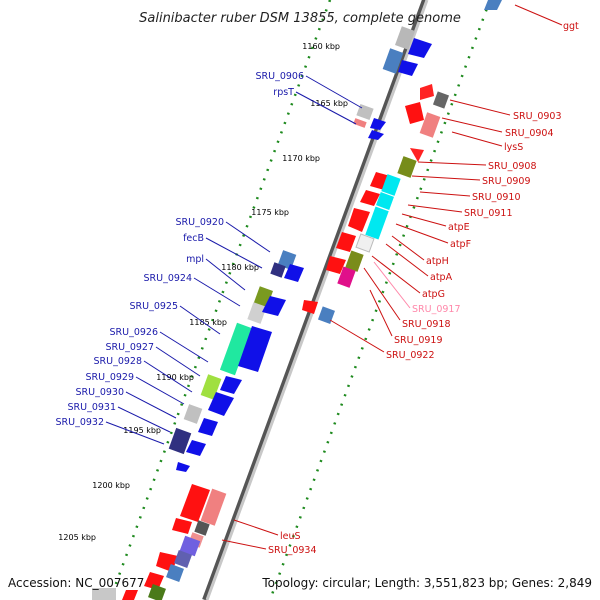 This screenshot has height=600, width=600. I want to click on gene-label: SRU_0932, so click(79, 422).